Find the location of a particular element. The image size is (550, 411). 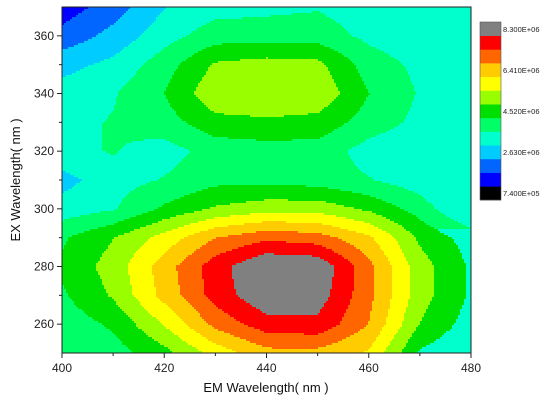

y-tick-label: 300 is located at coordinates (44, 209).